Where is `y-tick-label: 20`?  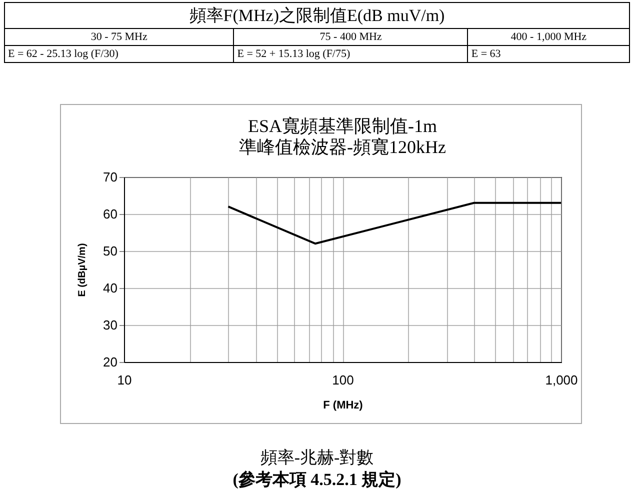 y-tick-label: 20 is located at coordinates (110, 362).